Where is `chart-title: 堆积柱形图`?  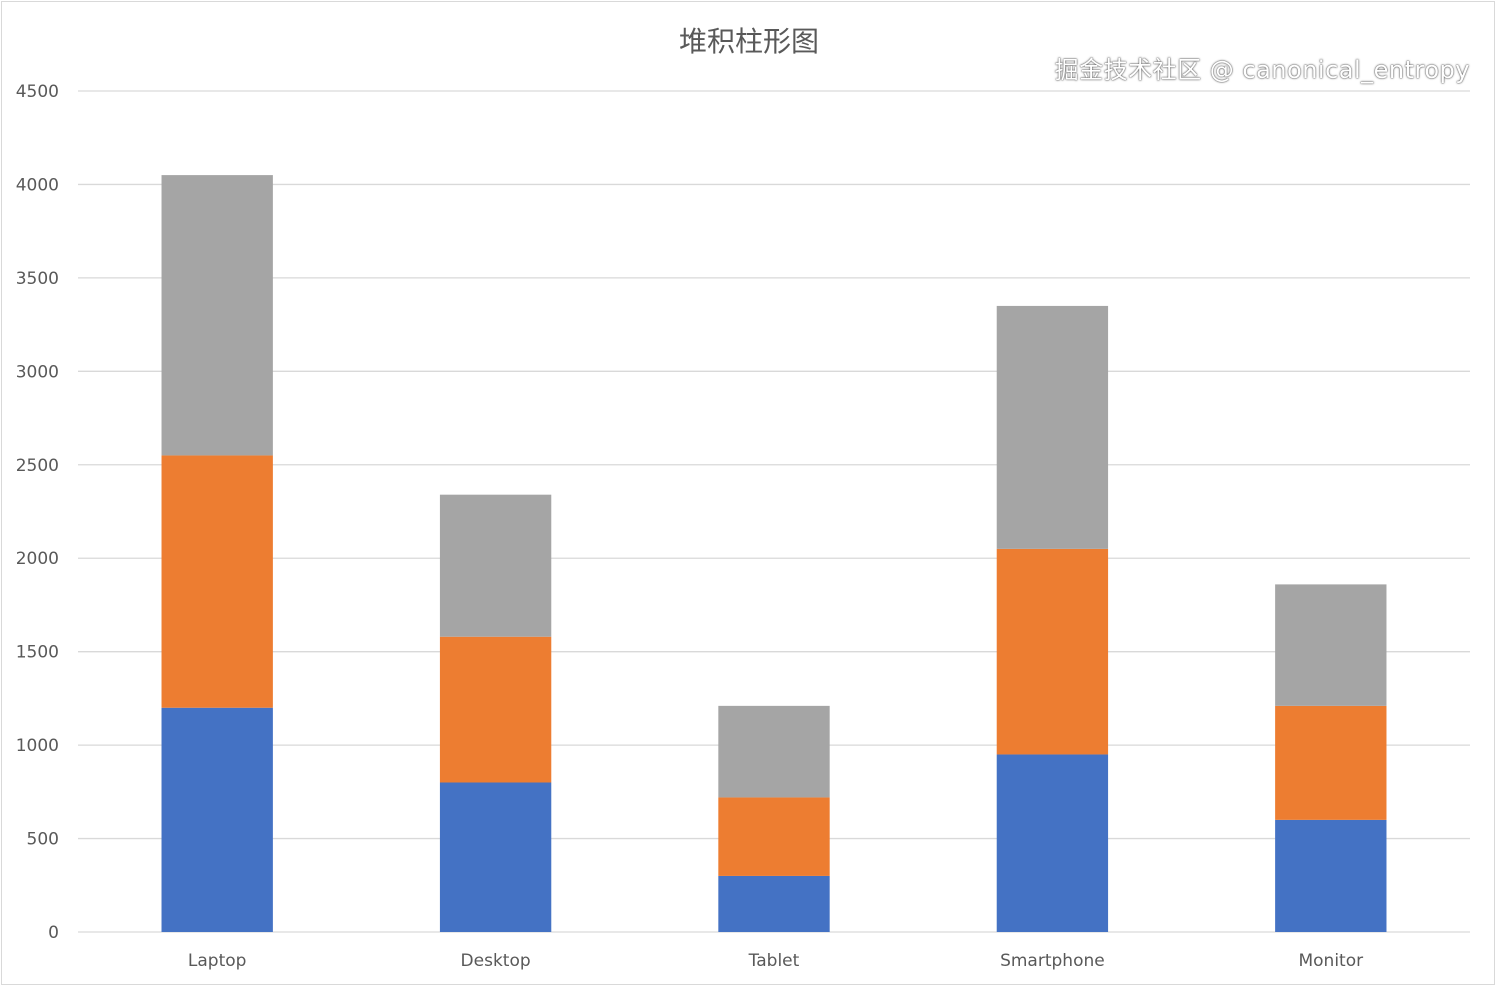
chart-title: 堆积柱形图 is located at coordinates (748, 41).